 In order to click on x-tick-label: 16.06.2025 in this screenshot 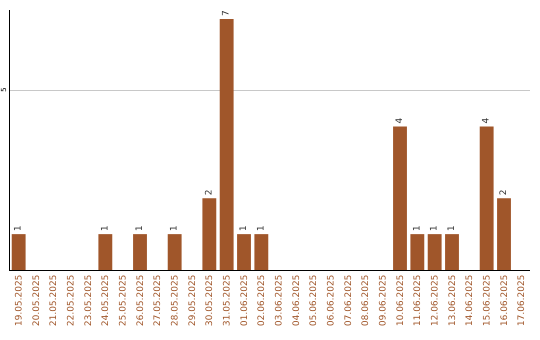, I will do `click(505, 300)`.